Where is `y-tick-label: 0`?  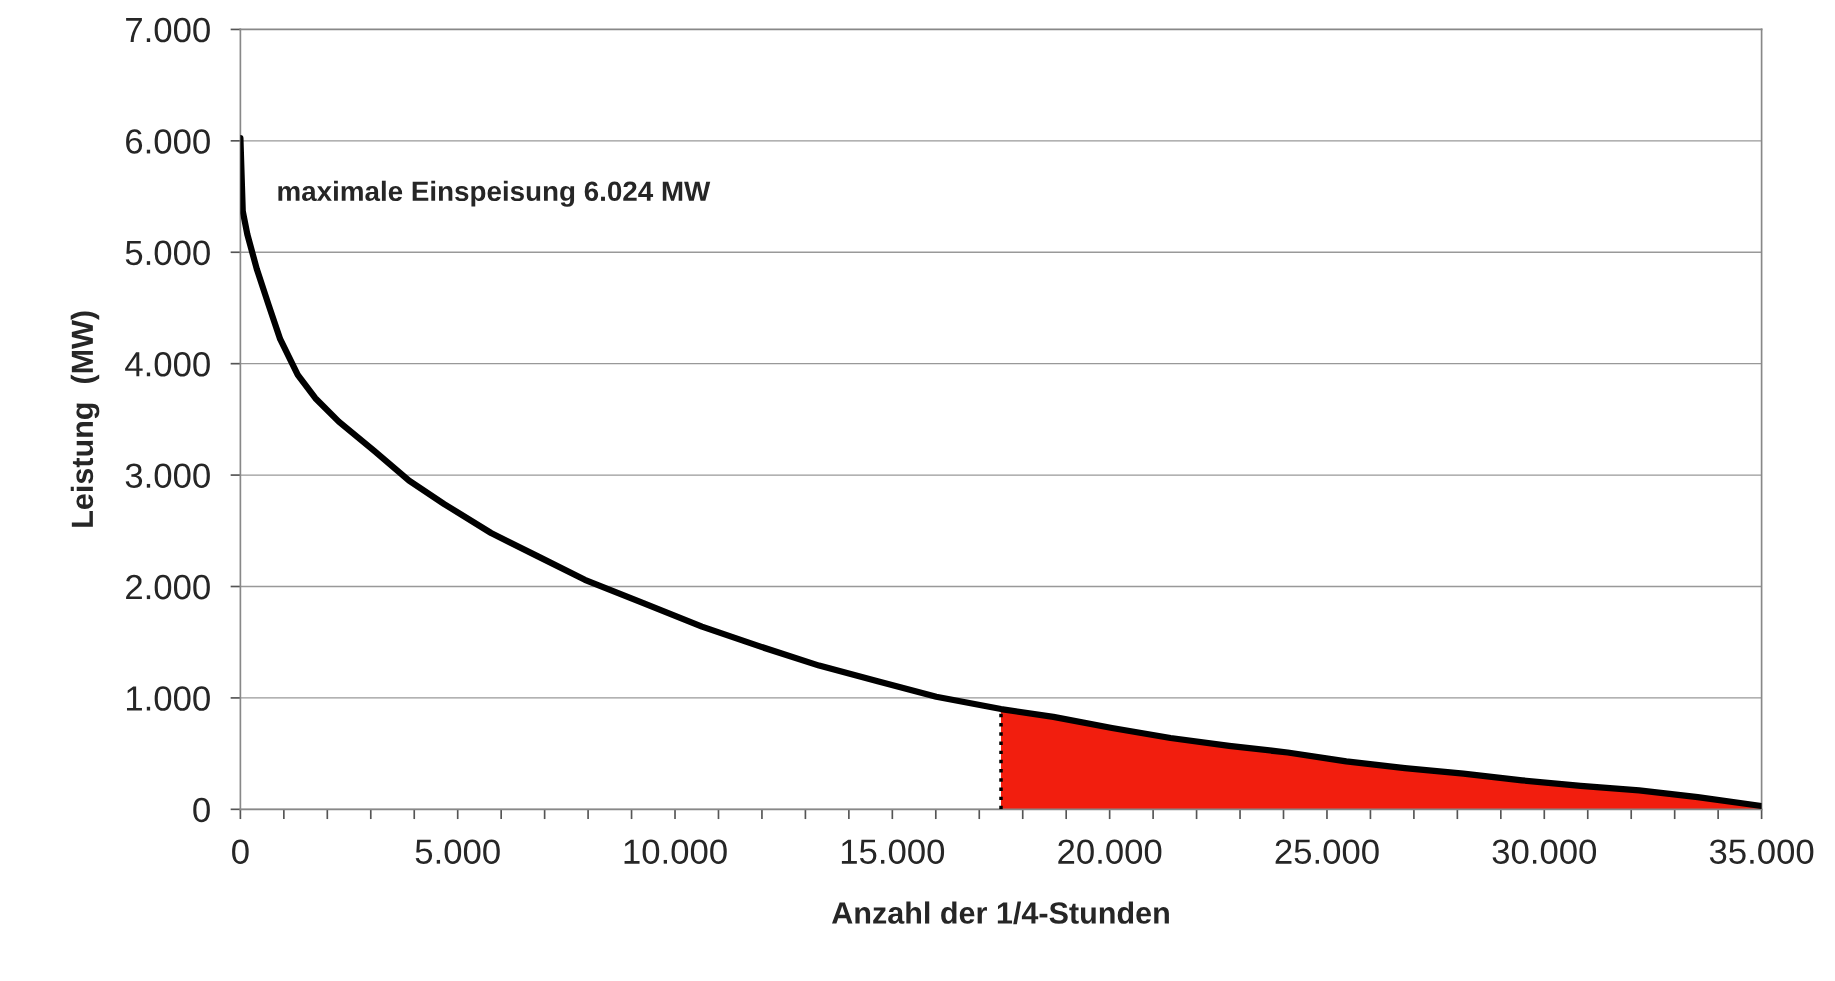 y-tick-label: 0 is located at coordinates (201, 810).